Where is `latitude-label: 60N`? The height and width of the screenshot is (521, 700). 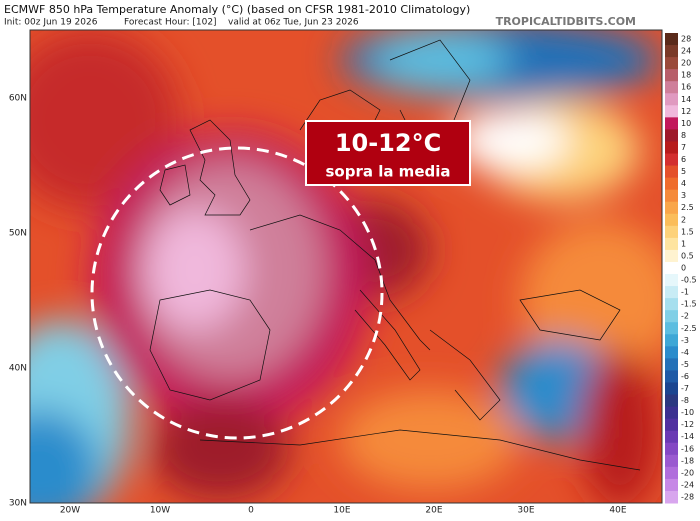
latitude-label: 60N is located at coordinates (18, 99).